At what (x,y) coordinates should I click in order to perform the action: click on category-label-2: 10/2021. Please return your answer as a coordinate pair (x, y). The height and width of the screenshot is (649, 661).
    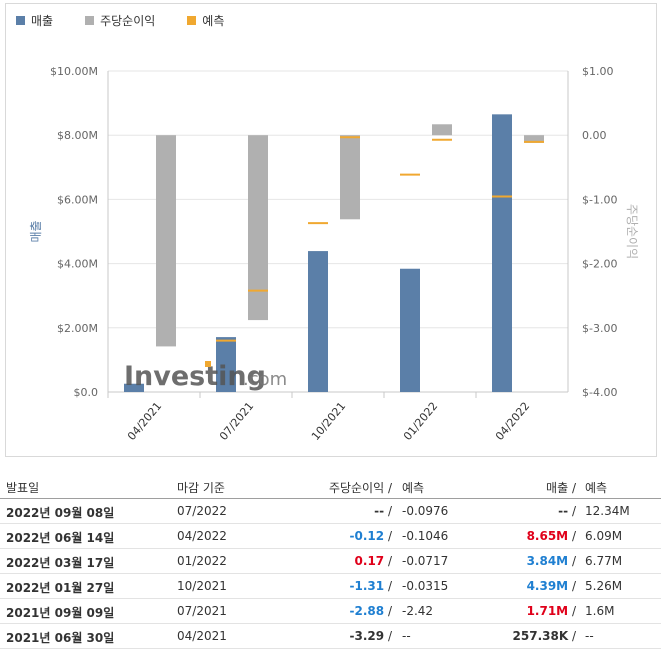
    Looking at the image, I should click on (328, 421).